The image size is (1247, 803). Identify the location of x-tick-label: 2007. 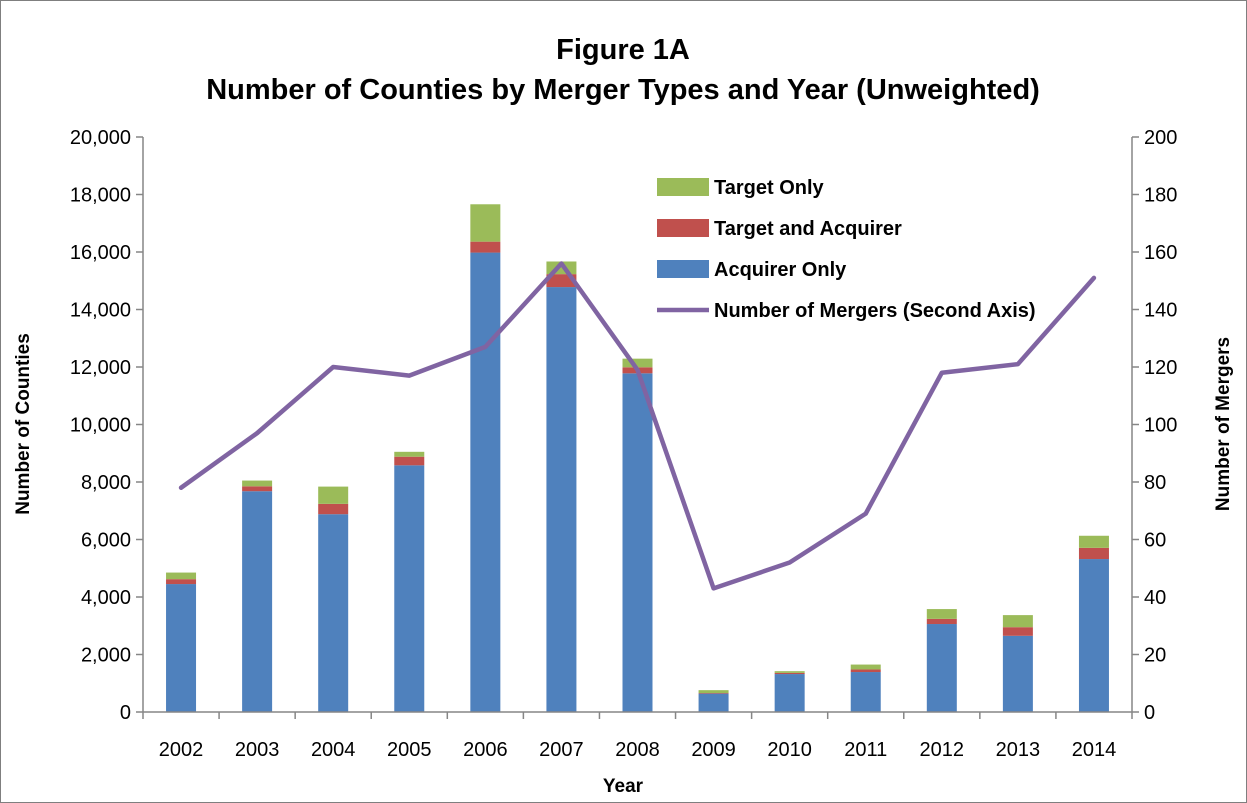
(561, 750).